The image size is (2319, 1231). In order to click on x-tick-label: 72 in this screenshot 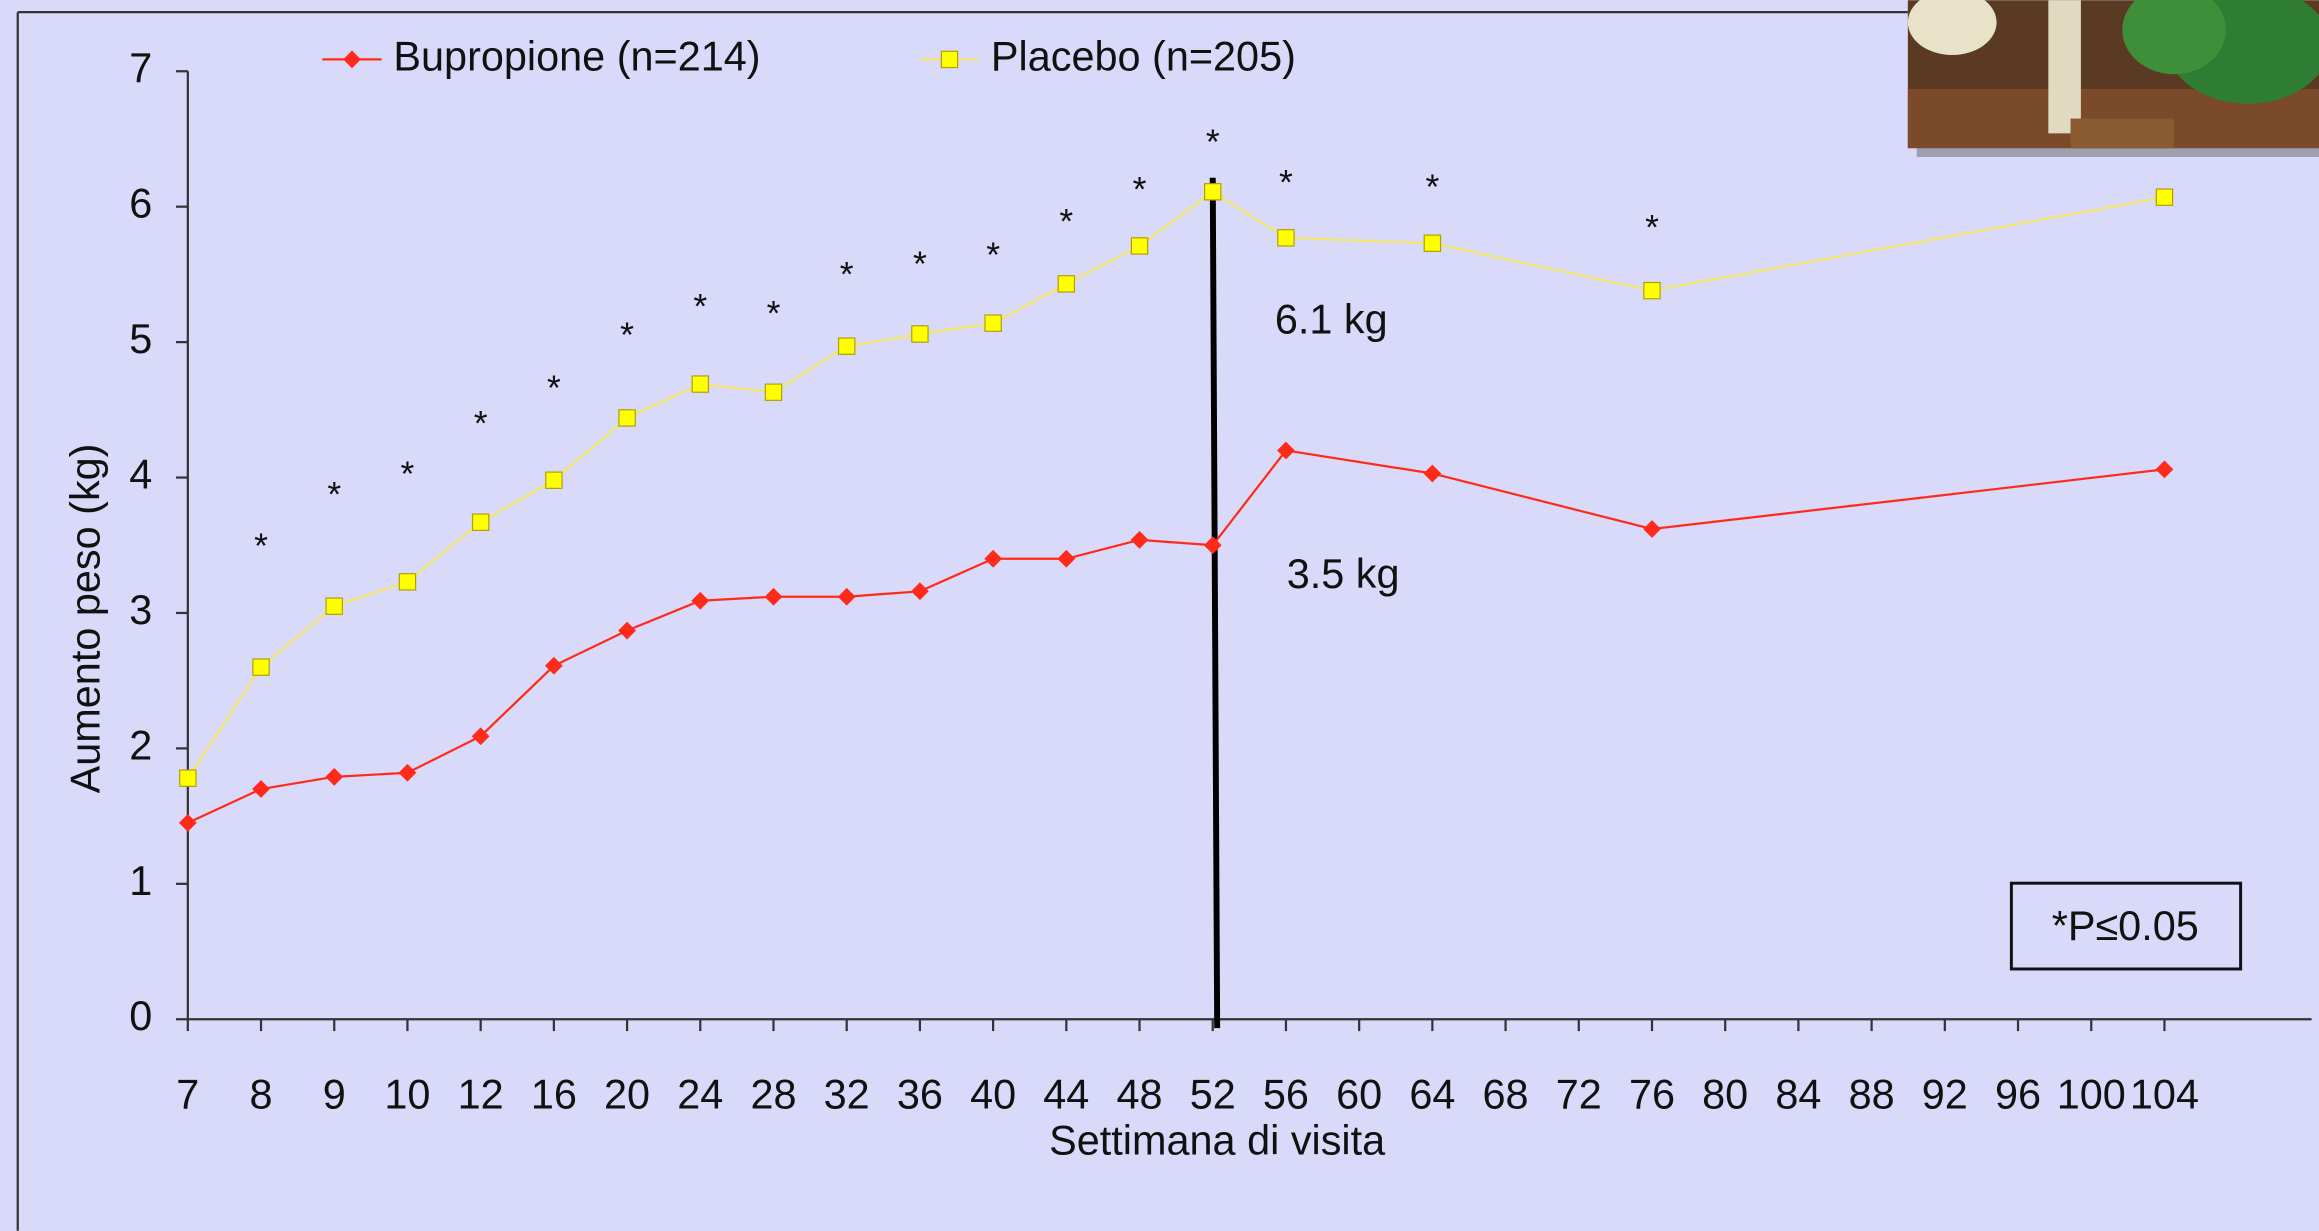, I will do `click(1579, 1095)`.